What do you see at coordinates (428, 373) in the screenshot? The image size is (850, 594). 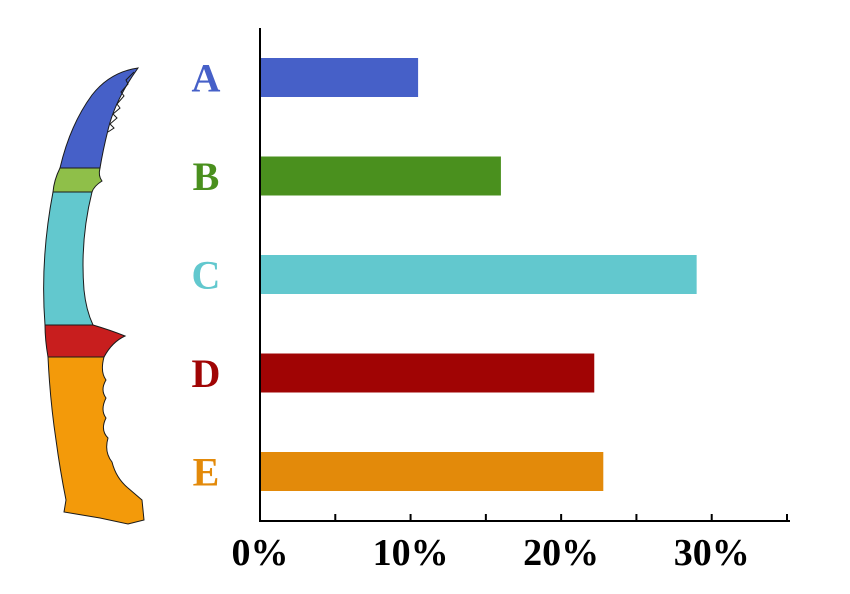 I see `bar-d` at bounding box center [428, 373].